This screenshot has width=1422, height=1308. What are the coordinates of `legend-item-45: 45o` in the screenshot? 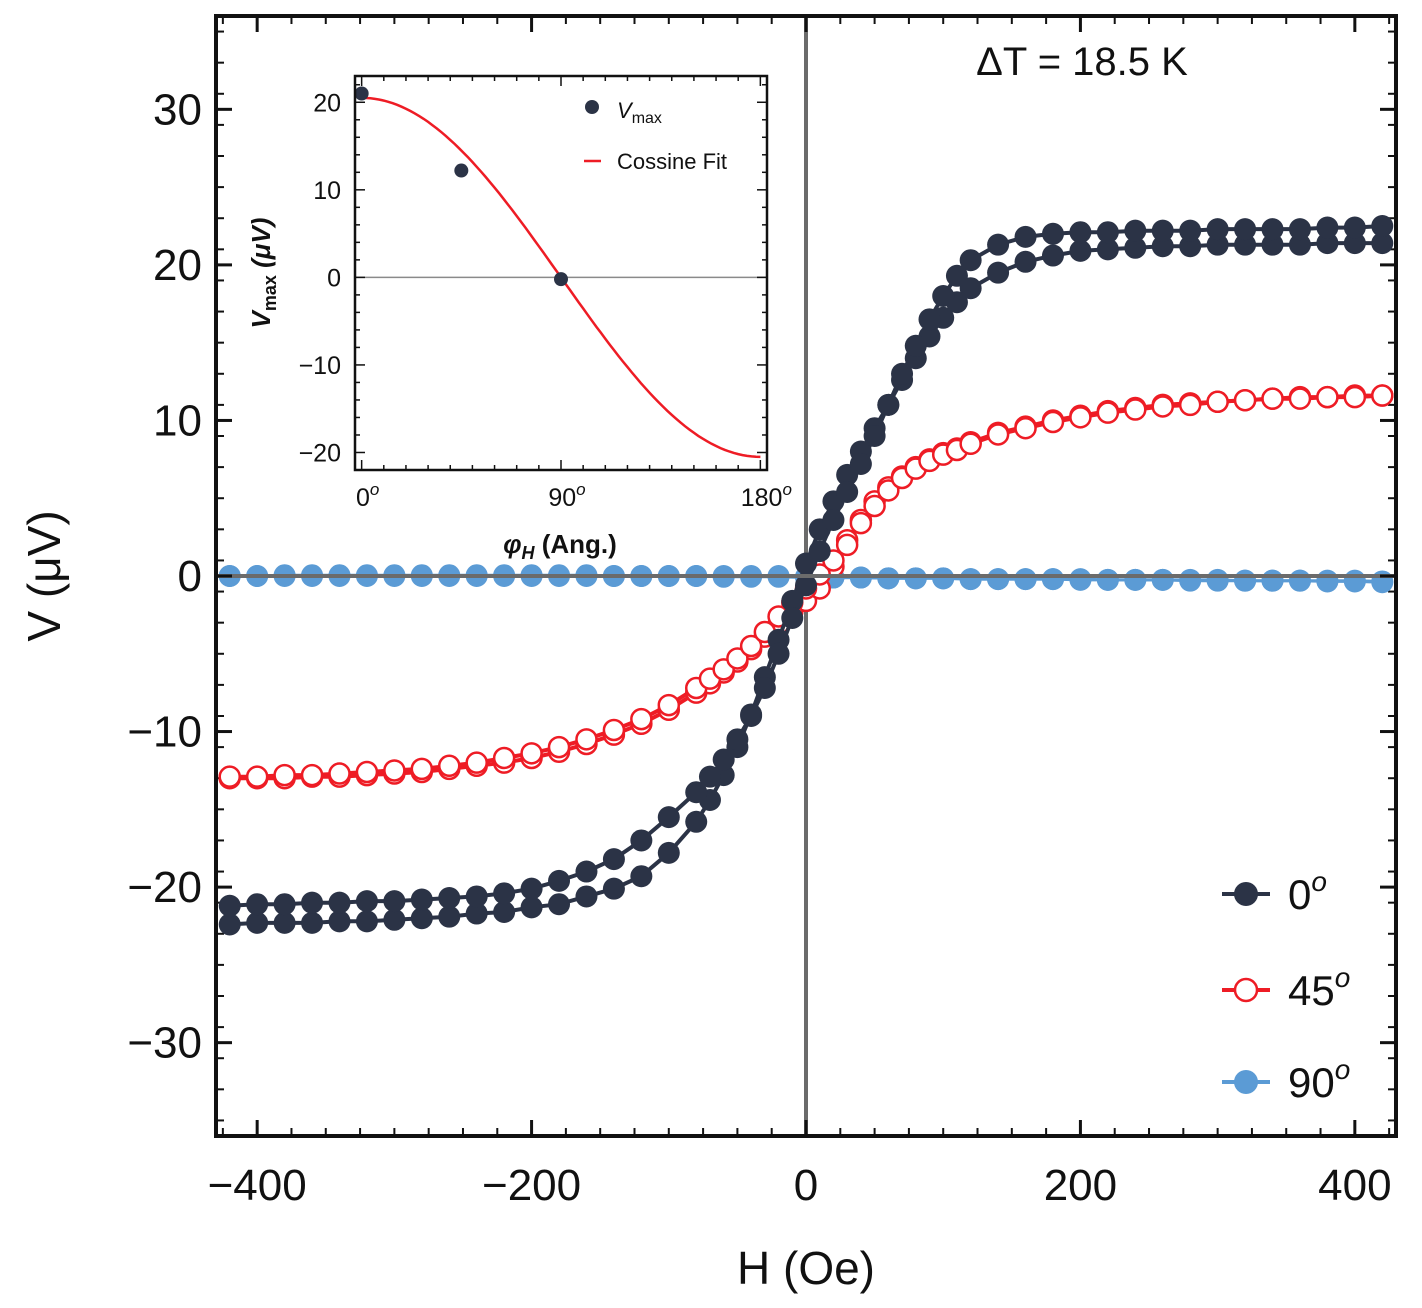 It's located at (1286, 988).